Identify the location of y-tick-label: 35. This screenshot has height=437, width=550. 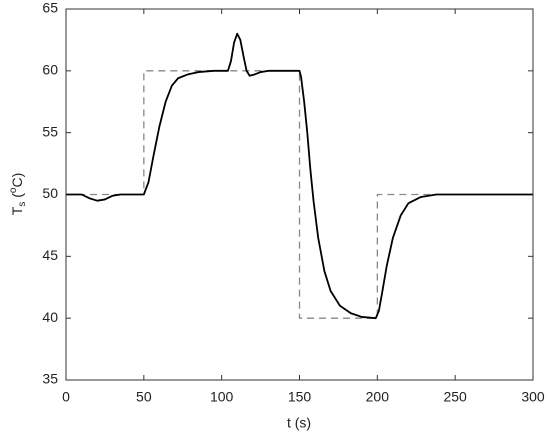
(50, 379).